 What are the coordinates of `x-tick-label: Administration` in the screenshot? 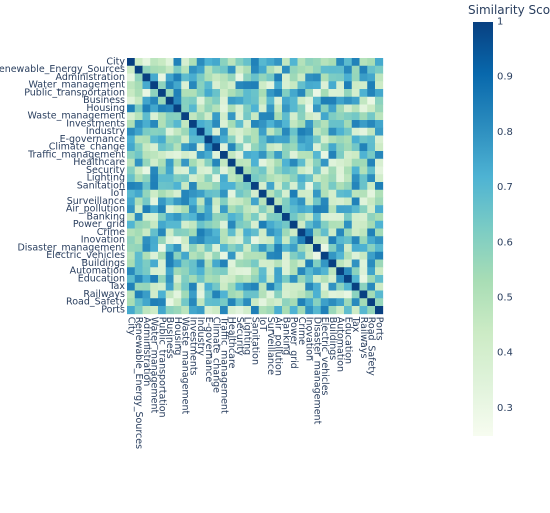 It's located at (146, 352).